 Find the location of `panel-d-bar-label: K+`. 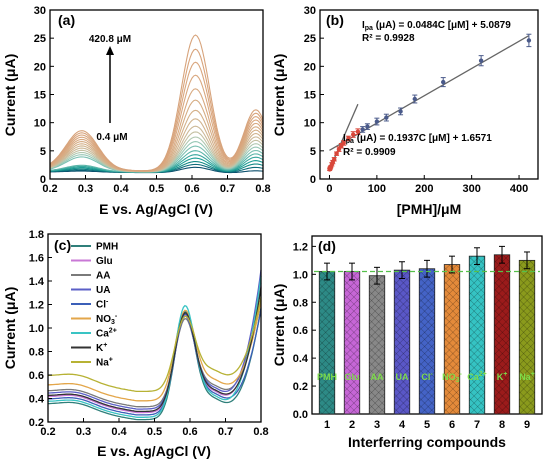

panel-d-bar-label: K+ is located at coordinates (502, 376).